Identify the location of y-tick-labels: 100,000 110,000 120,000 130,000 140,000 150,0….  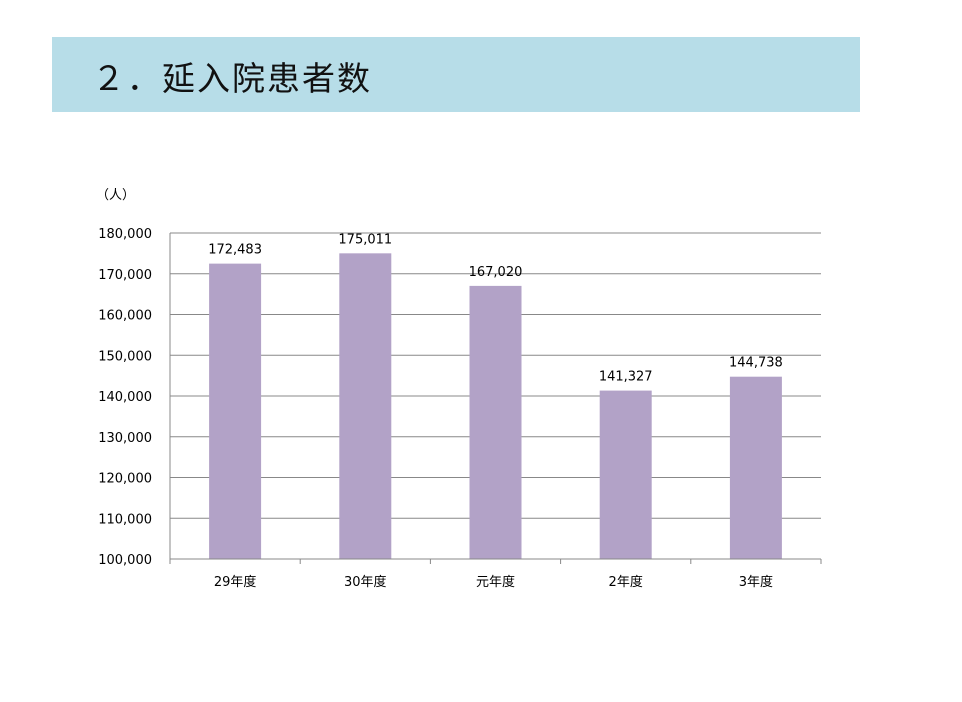
(125, 397).